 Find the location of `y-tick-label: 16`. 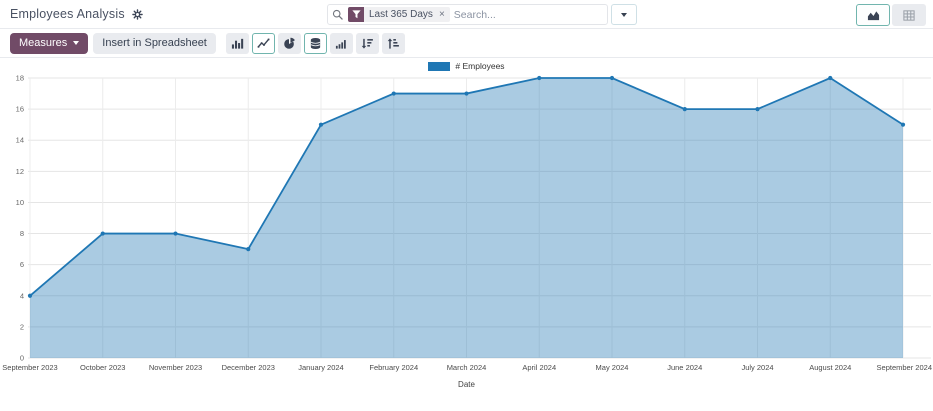

y-tick-label: 16 is located at coordinates (20, 109).